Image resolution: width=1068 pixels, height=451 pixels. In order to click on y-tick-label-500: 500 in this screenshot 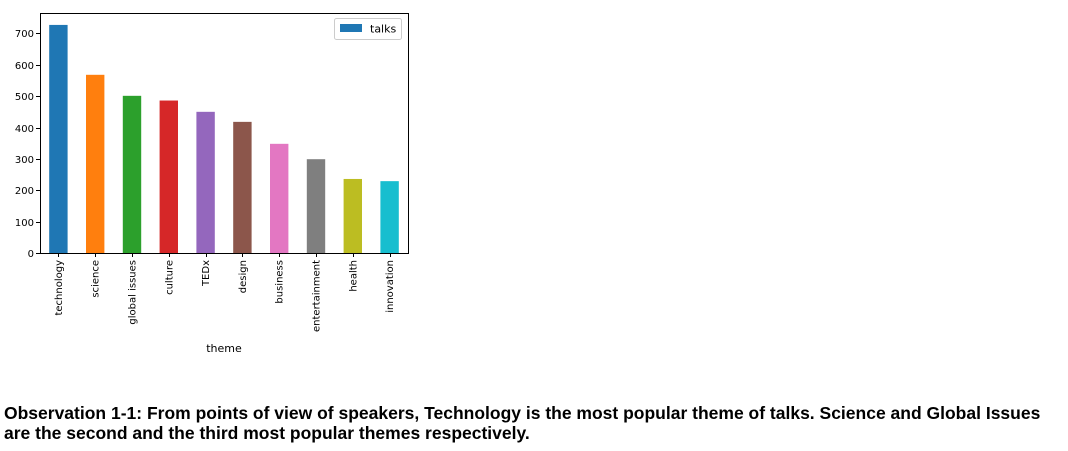, I will do `click(24, 97)`.